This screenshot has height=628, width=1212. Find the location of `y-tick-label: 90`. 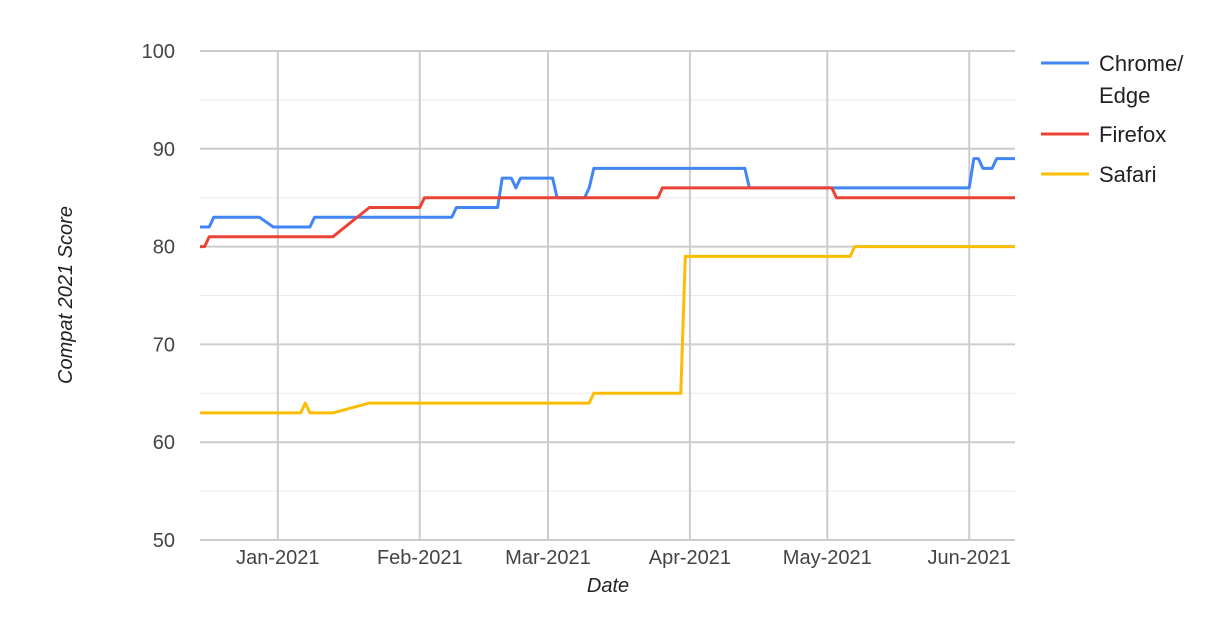

y-tick-label: 90 is located at coordinates (164, 150).